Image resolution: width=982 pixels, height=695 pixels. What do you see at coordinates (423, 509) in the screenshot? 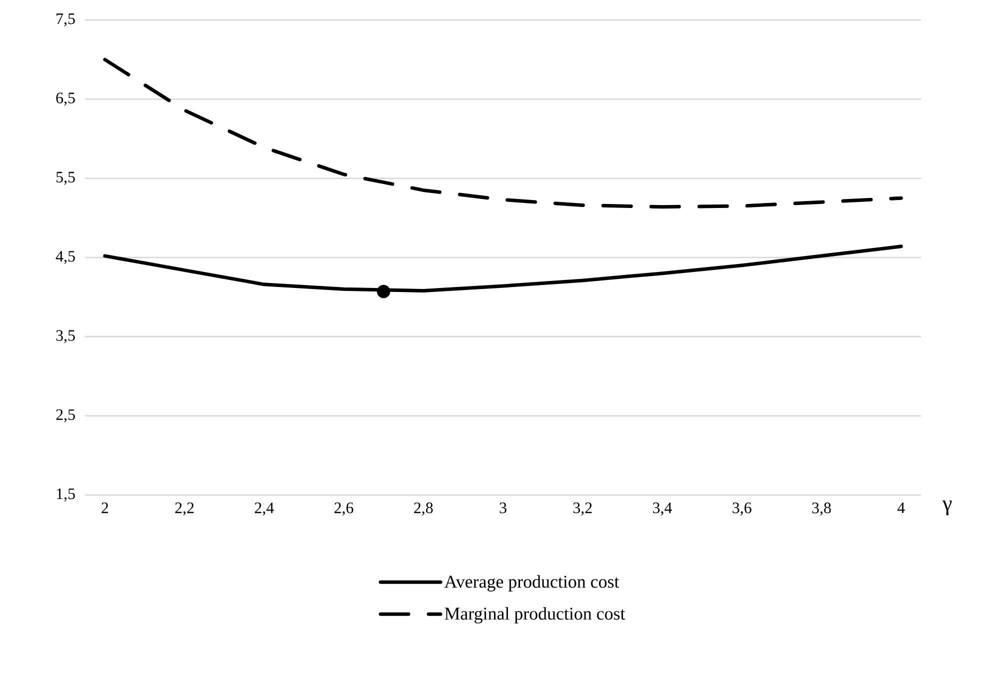
I see `x-tick-label: 2,8` at bounding box center [423, 509].